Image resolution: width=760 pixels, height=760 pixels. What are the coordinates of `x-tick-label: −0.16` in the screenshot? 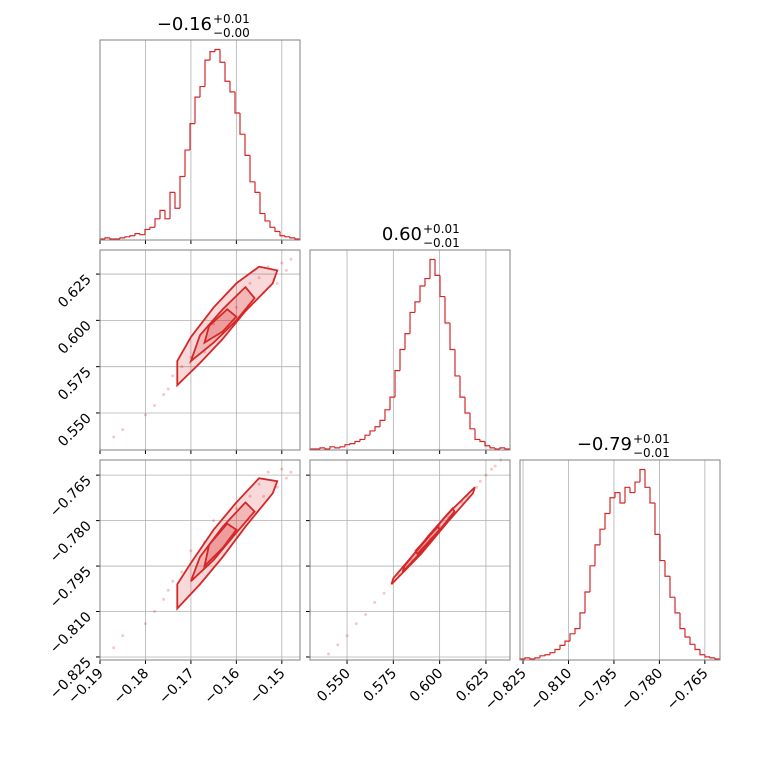 It's located at (223, 686).